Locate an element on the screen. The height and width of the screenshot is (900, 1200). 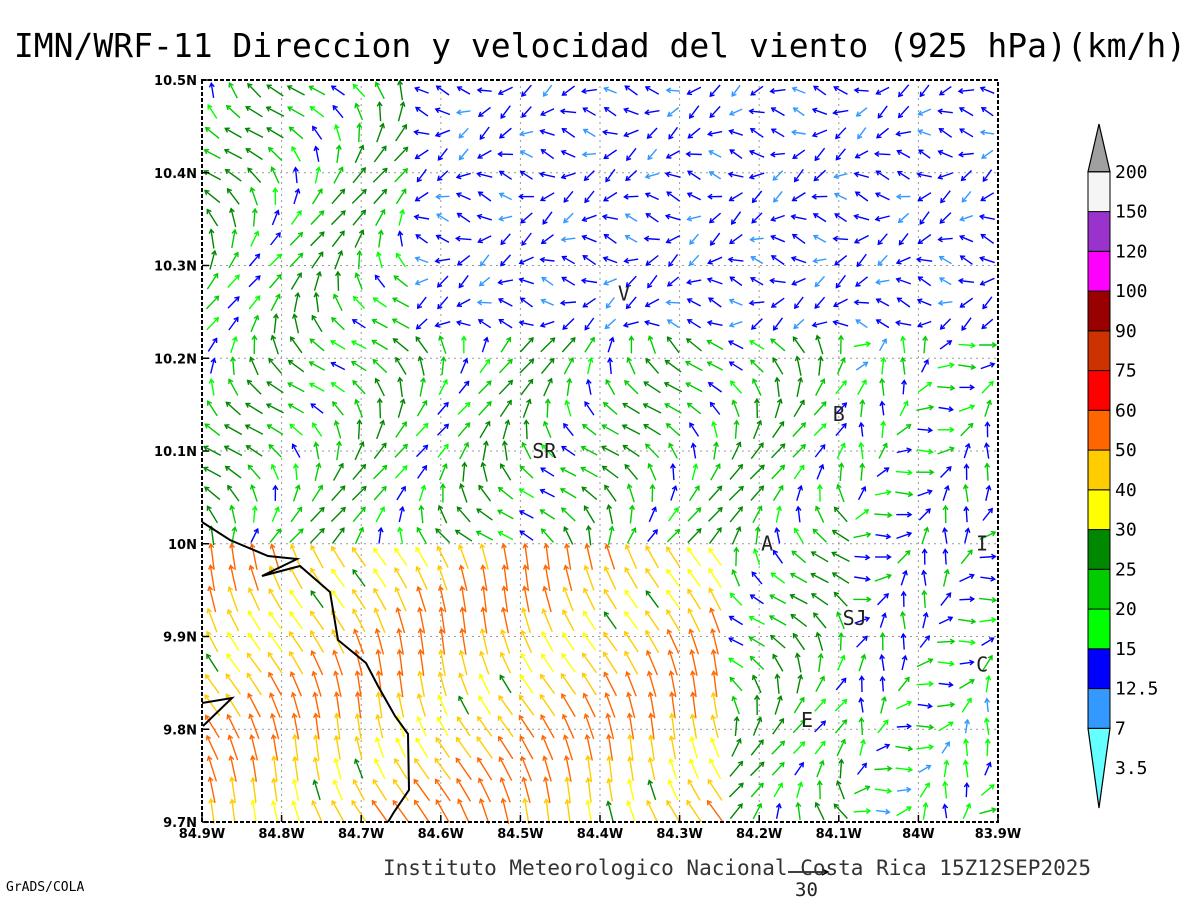
y-tick-label: 9.9N is located at coordinates (180, 638).